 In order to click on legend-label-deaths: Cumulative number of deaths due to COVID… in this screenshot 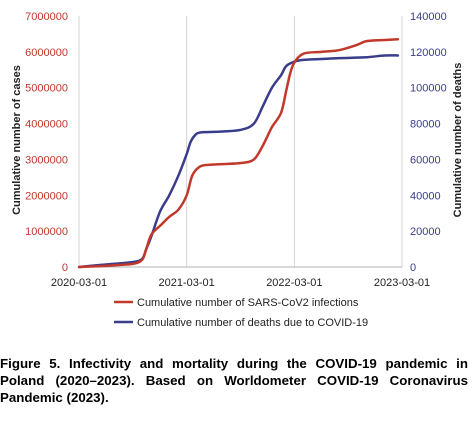, I will do `click(252, 323)`.